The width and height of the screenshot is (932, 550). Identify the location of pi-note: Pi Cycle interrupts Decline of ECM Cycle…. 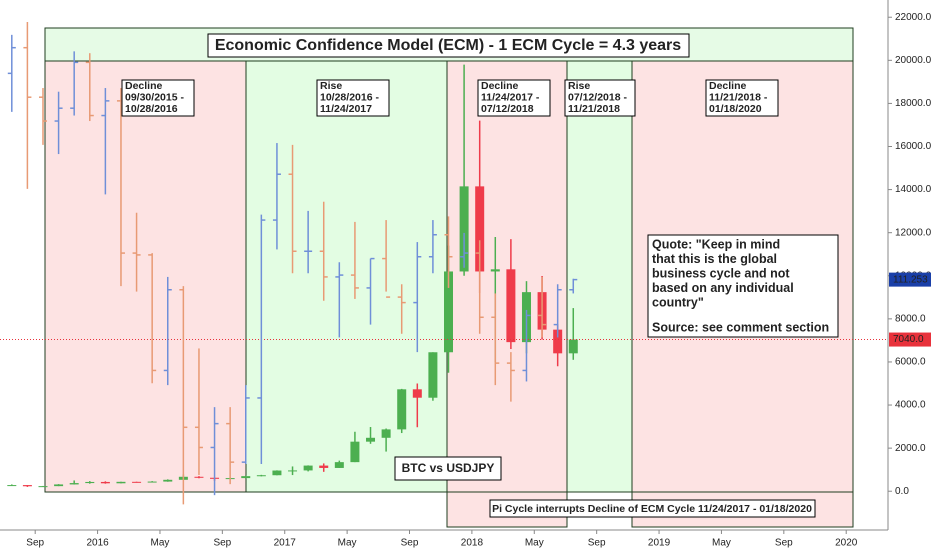
(652, 509).